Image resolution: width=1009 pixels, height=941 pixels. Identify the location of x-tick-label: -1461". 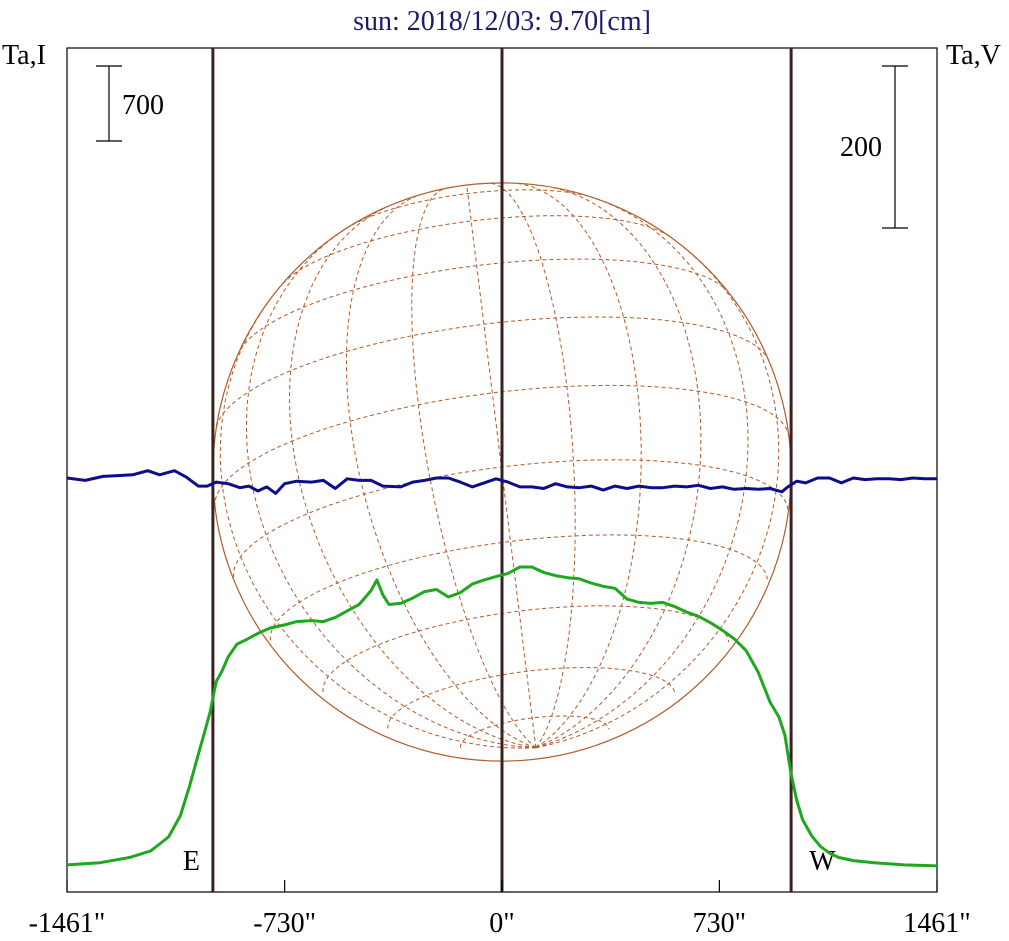
(67, 923).